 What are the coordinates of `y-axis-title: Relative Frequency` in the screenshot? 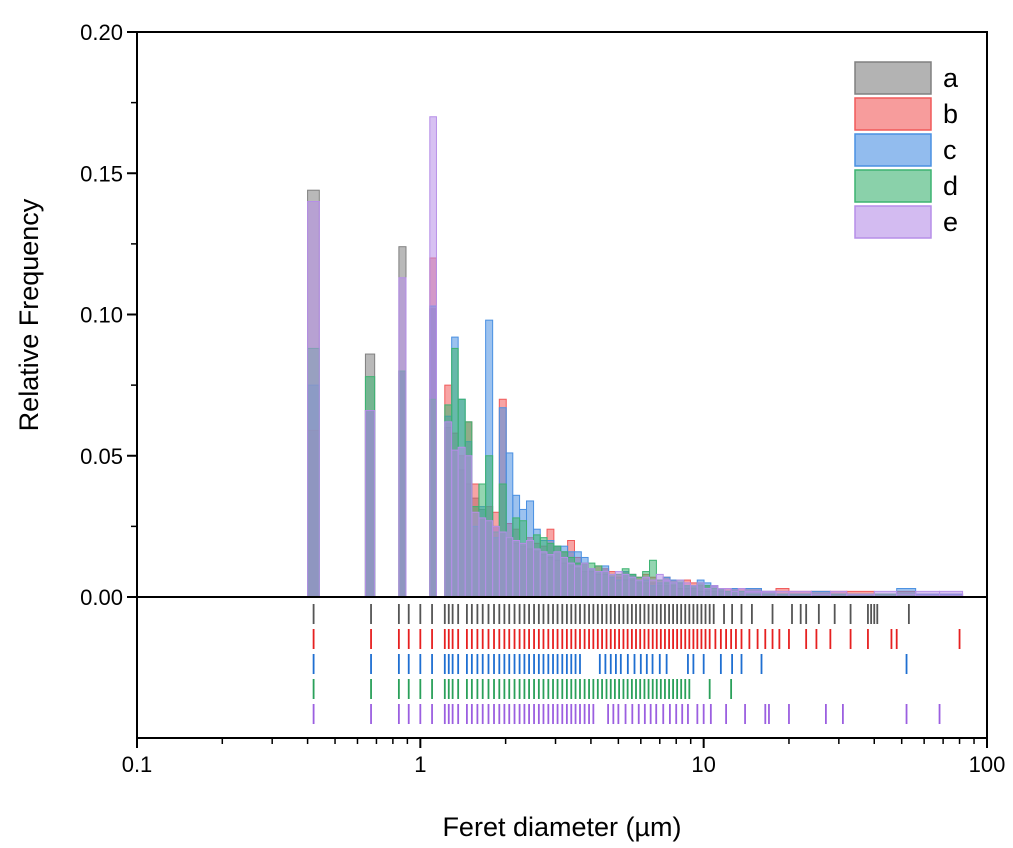 It's located at (29, 314).